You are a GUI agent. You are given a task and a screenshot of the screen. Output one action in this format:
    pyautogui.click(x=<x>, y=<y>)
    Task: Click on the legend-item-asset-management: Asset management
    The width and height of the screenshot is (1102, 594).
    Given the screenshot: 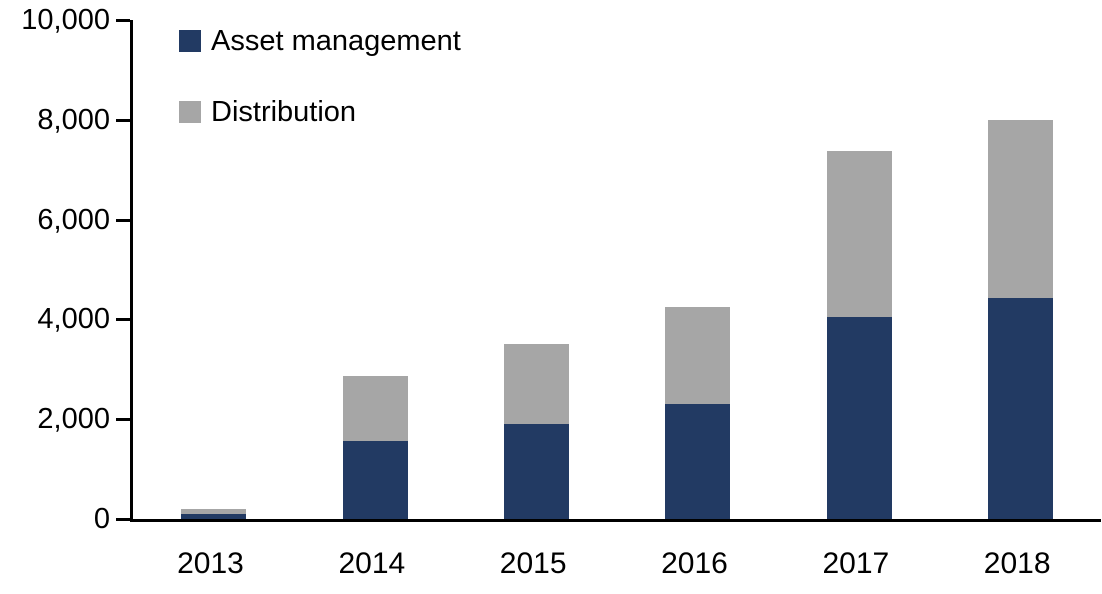 What is the action you would take?
    pyautogui.click(x=320, y=41)
    